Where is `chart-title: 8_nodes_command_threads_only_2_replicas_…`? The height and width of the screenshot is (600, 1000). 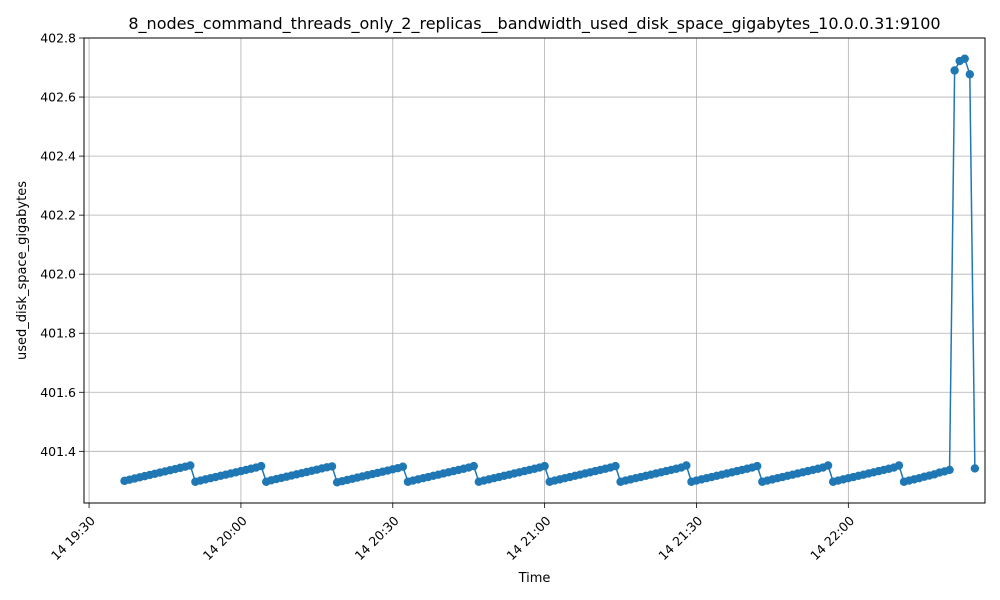
chart-title: 8_nodes_command_threads_only_2_replicas_… is located at coordinates (534, 24).